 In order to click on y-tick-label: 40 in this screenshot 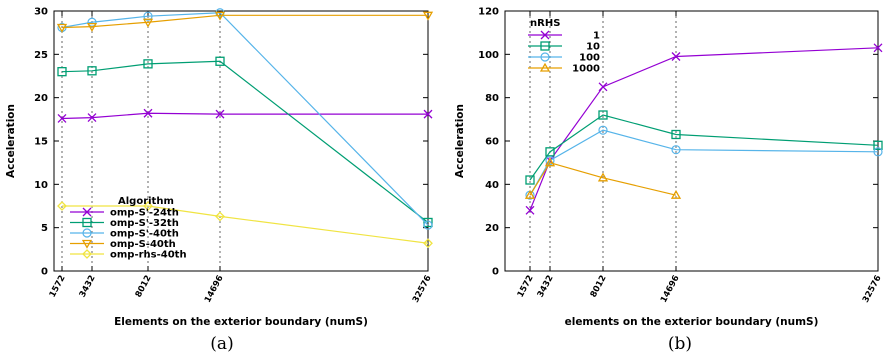, I will do `click(492, 185)`.